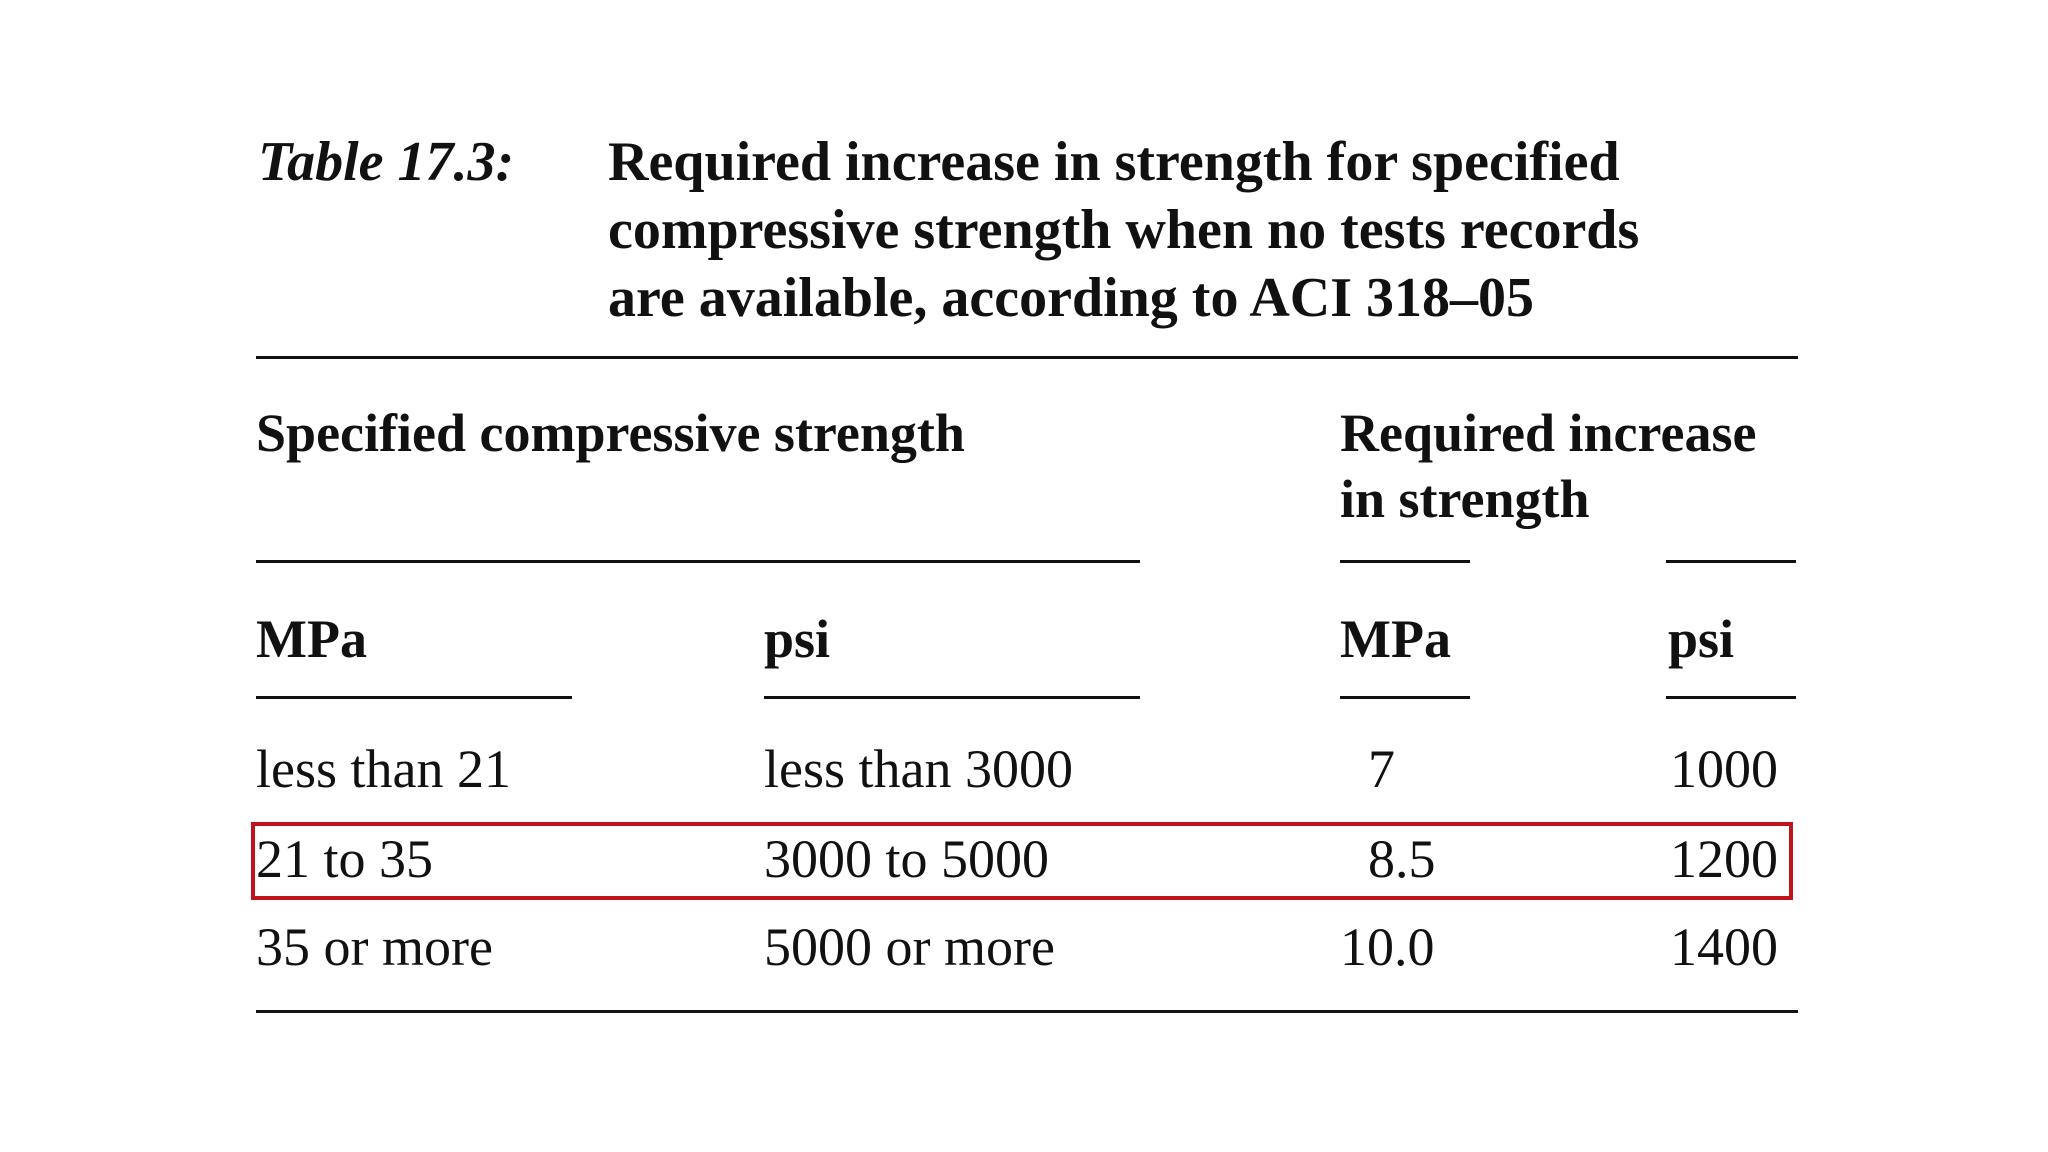 The height and width of the screenshot is (1152, 2048). Describe the element at coordinates (386, 162) in the screenshot. I see `table-caption-label: Table 17.3:` at that location.